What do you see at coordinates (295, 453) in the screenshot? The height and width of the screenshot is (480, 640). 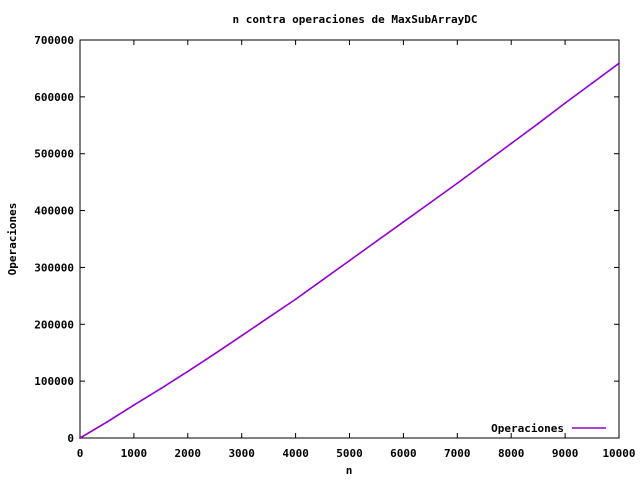 I see `x-tick-label: 4000` at bounding box center [295, 453].